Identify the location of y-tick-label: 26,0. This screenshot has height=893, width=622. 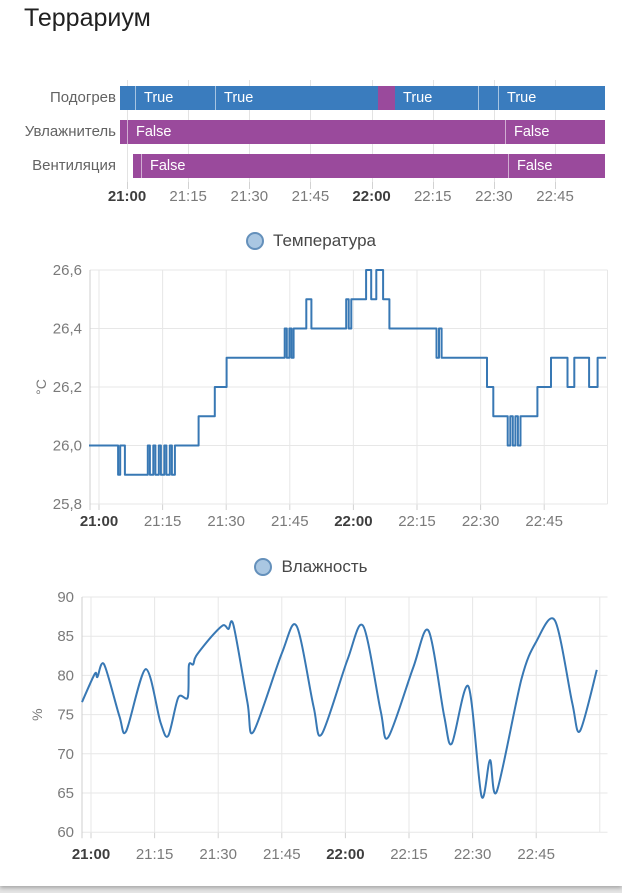
(67, 446).